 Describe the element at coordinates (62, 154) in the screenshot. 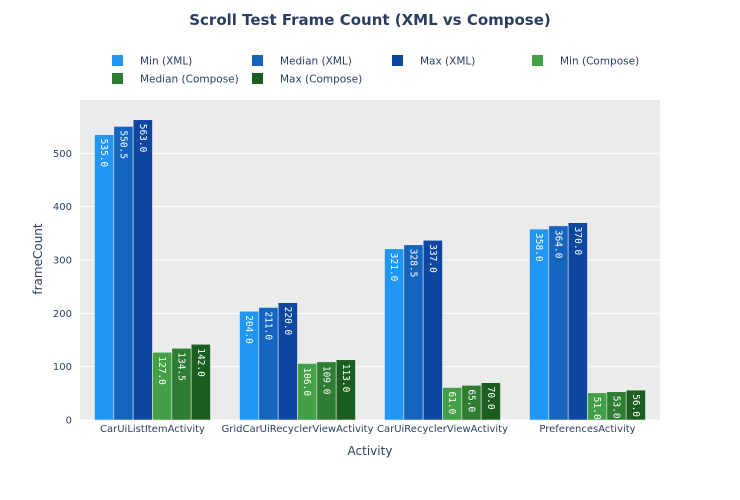

I see `y-tick-label: 500` at that location.